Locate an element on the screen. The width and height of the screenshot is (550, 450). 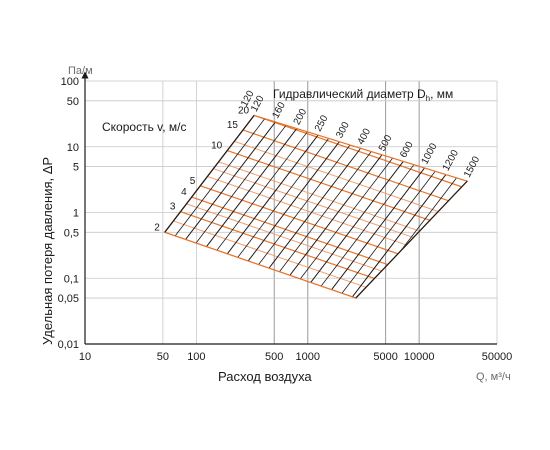
velocity-label: 20 is located at coordinates (244, 110).